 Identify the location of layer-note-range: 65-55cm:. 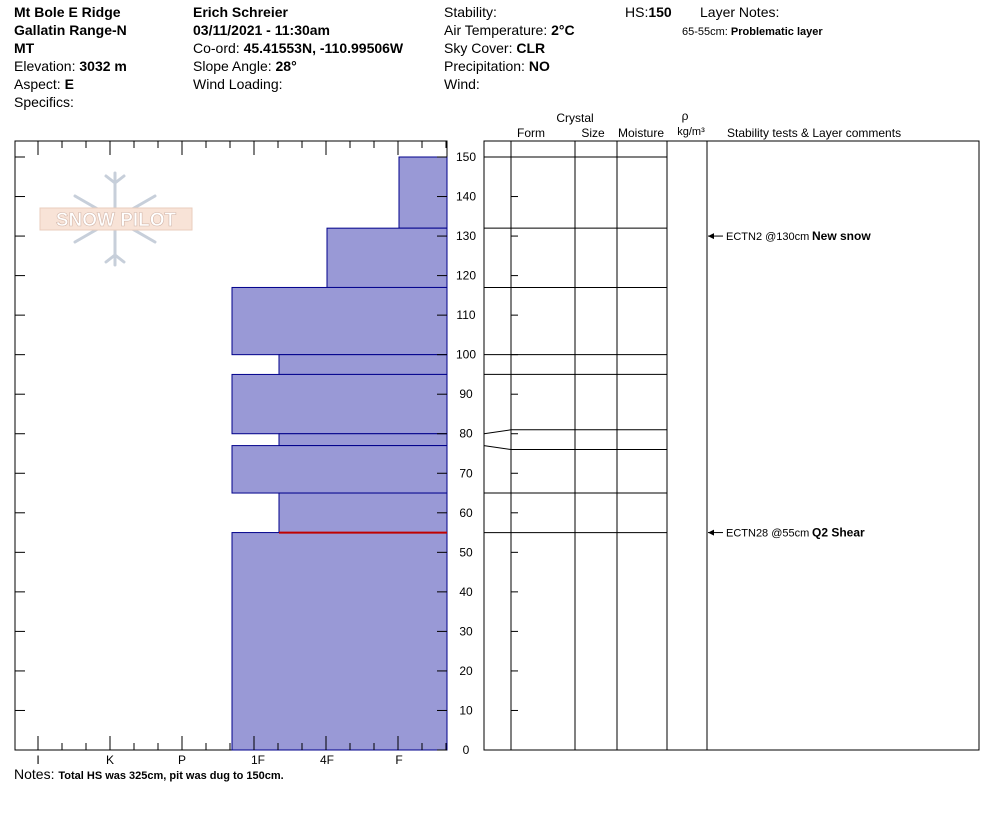
(705, 32).